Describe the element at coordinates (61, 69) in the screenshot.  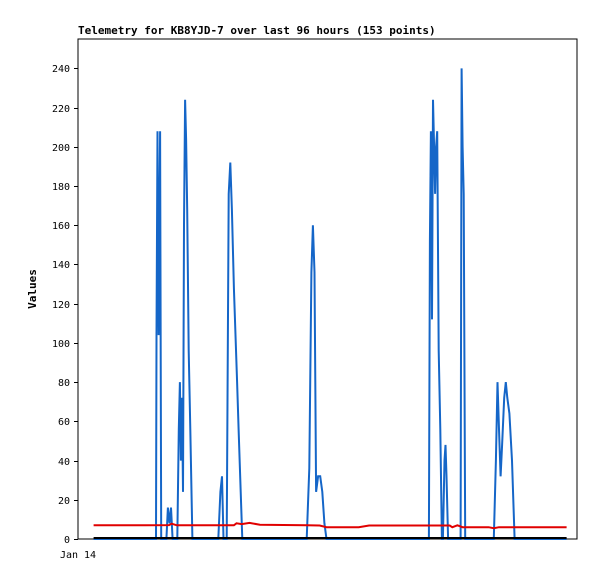
I see `y-tick-label: 240` at that location.